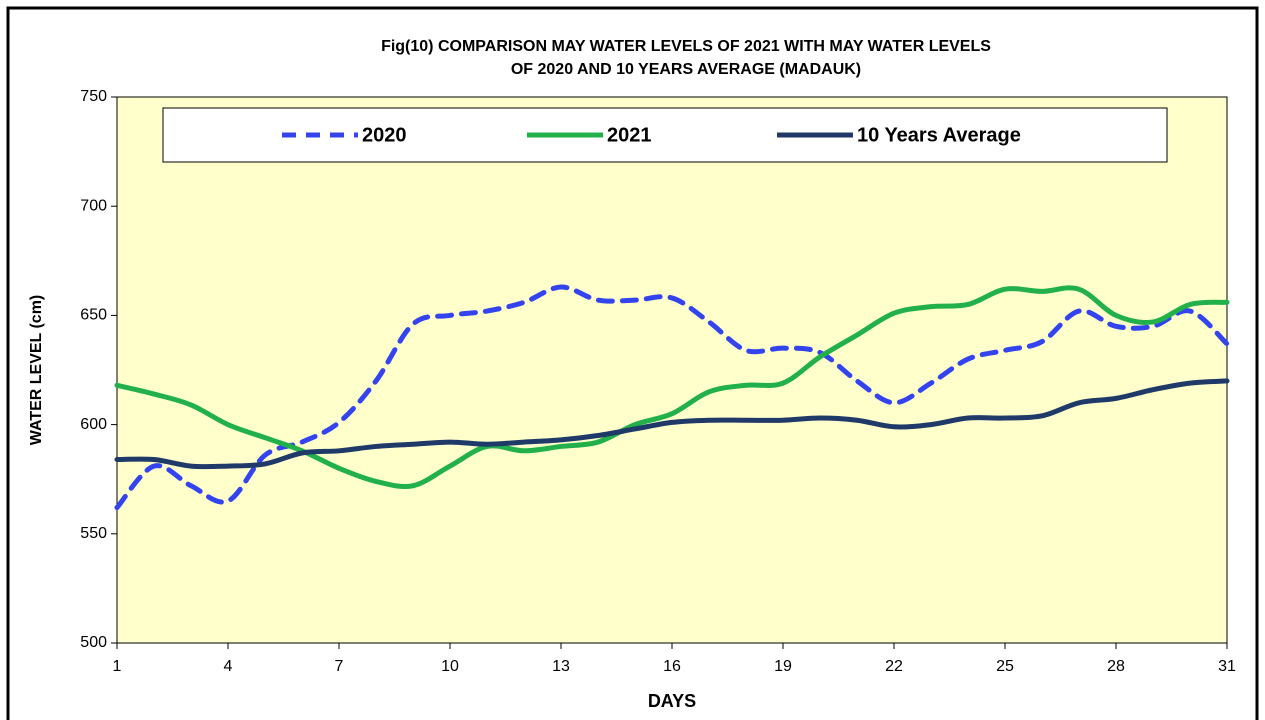 This screenshot has height=720, width=1265. What do you see at coordinates (561, 666) in the screenshot?
I see `x-tick-label: 13` at bounding box center [561, 666].